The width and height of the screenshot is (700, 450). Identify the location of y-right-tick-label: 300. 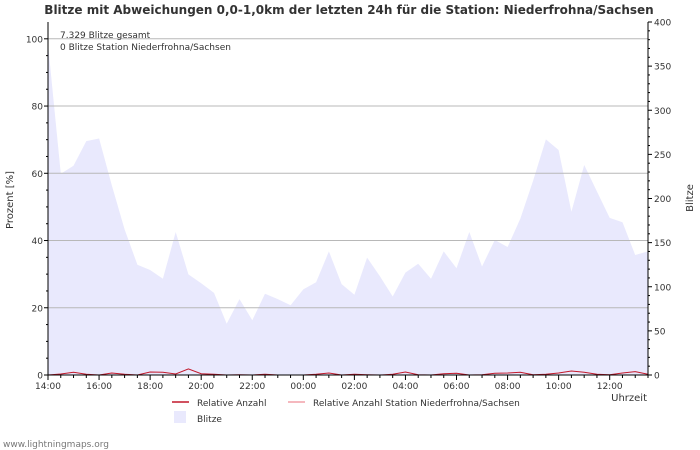
(662, 112).